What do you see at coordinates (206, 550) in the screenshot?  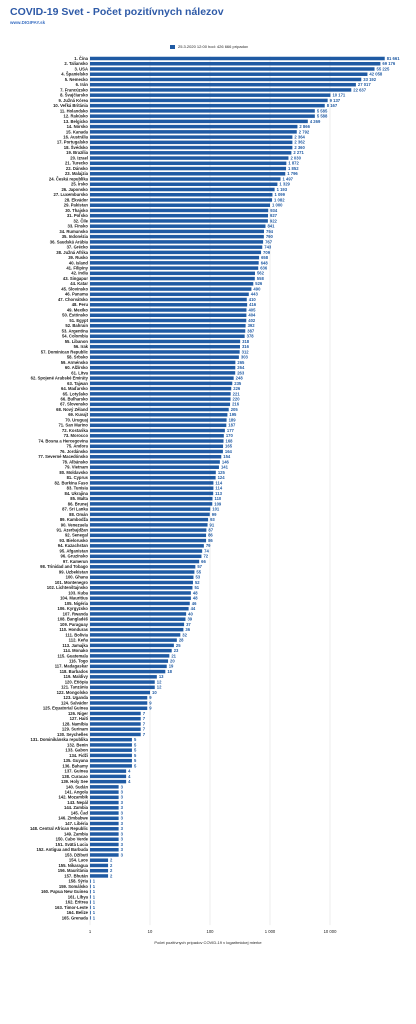 I see `value-label: 74` at bounding box center [206, 550].